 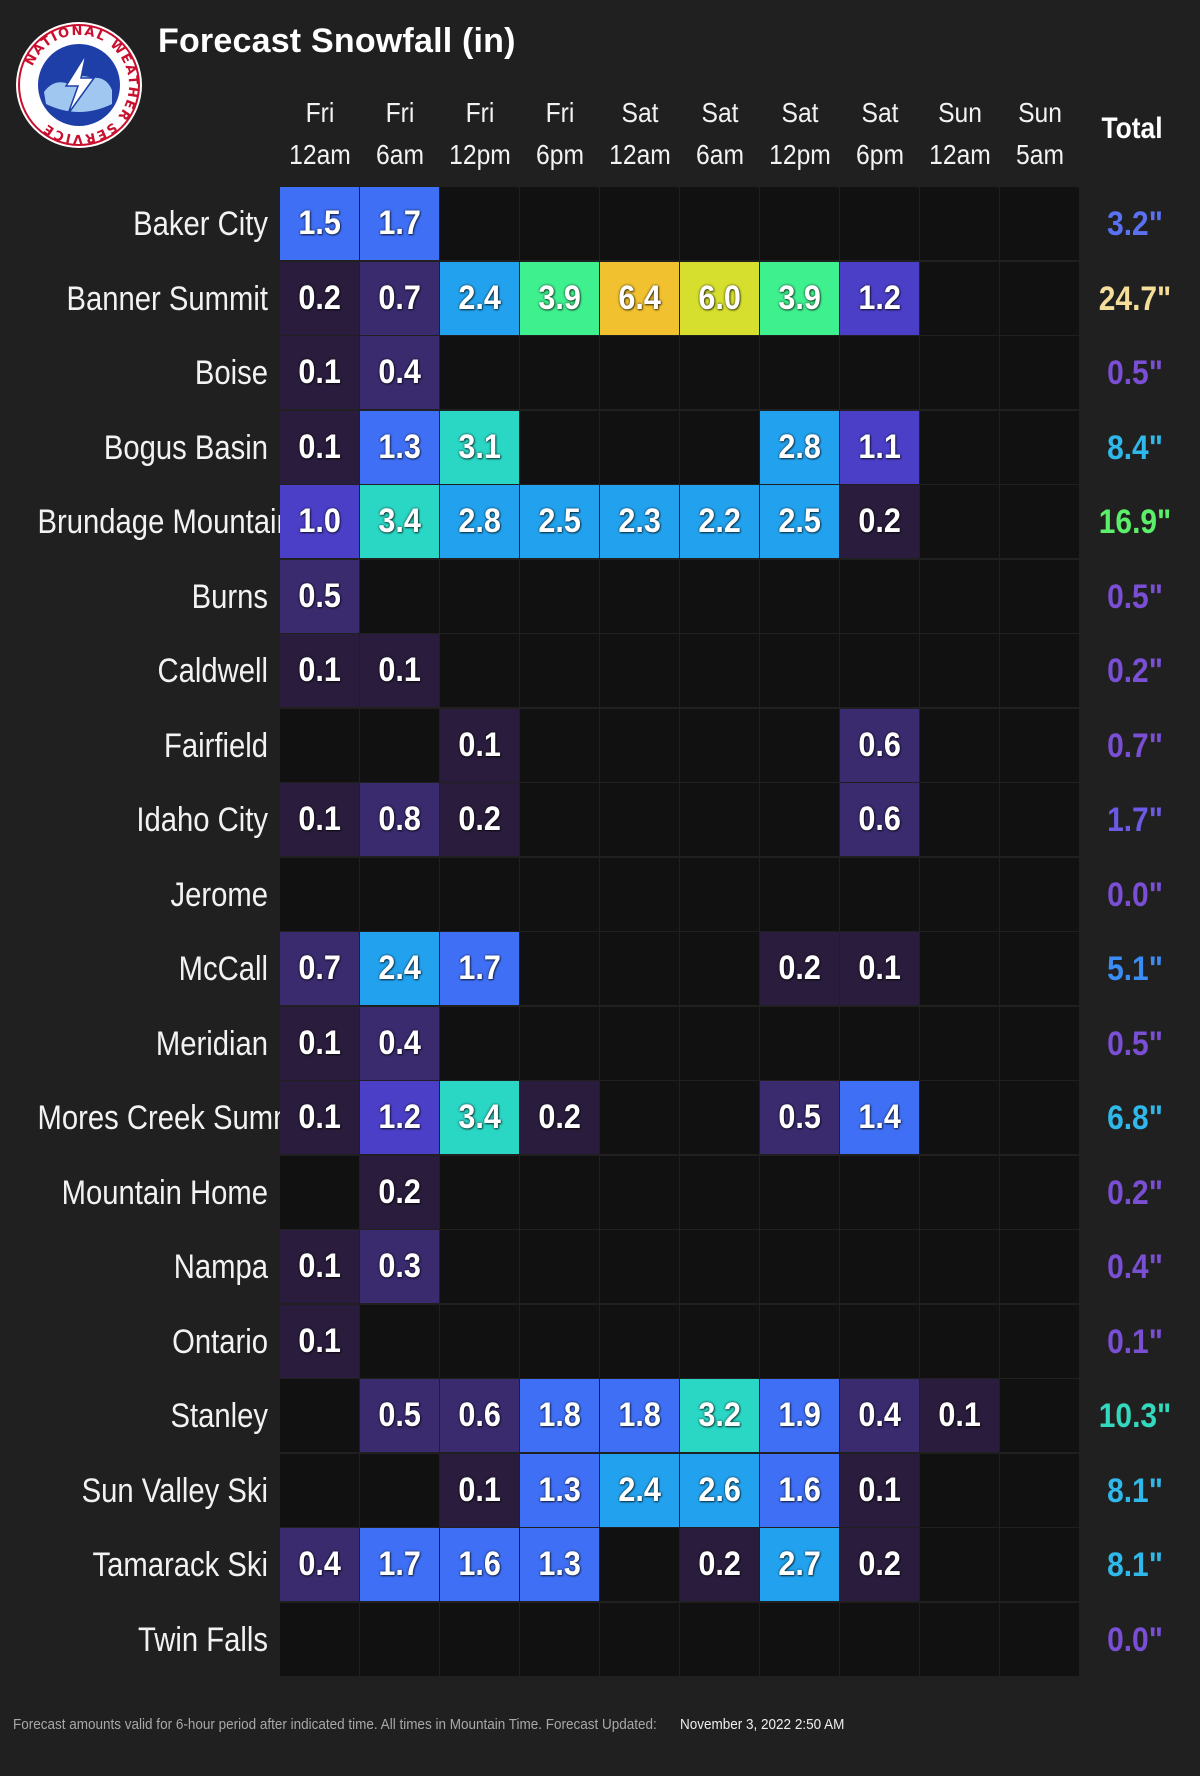 I want to click on location-total: 16.9", so click(x=1135, y=522).